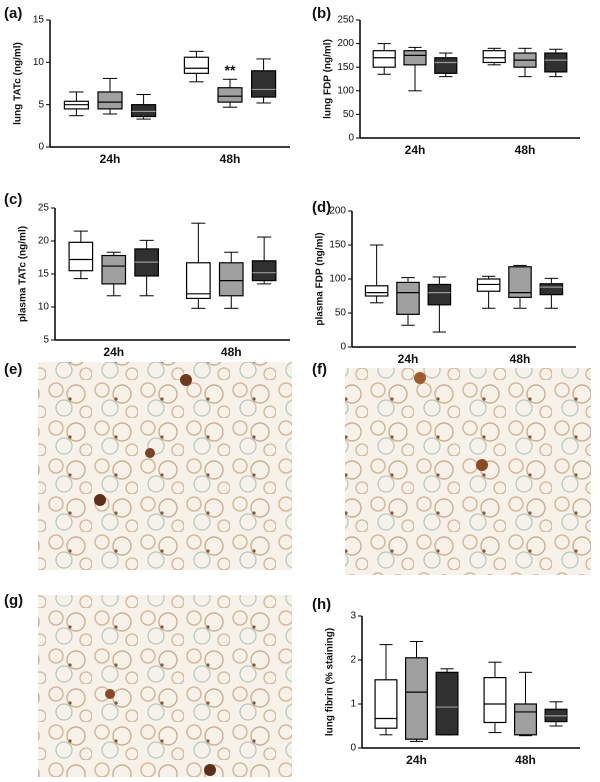  I want to click on panel-label: (c), so click(13, 199).